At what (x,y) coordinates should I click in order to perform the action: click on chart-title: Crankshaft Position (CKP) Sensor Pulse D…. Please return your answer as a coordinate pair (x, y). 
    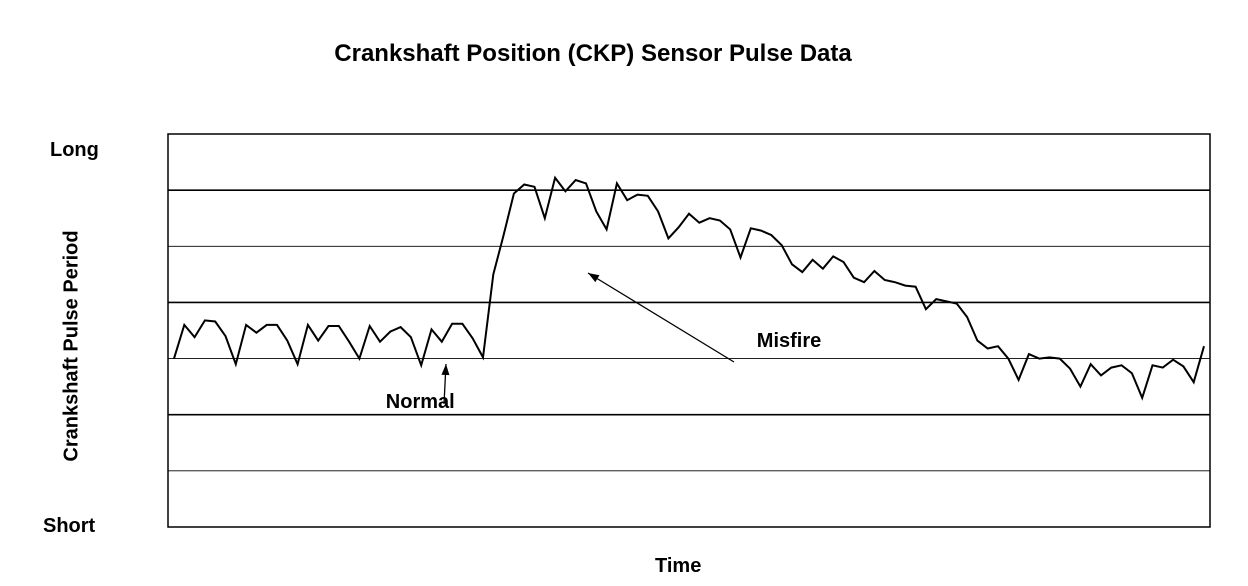
    Looking at the image, I should click on (593, 53).